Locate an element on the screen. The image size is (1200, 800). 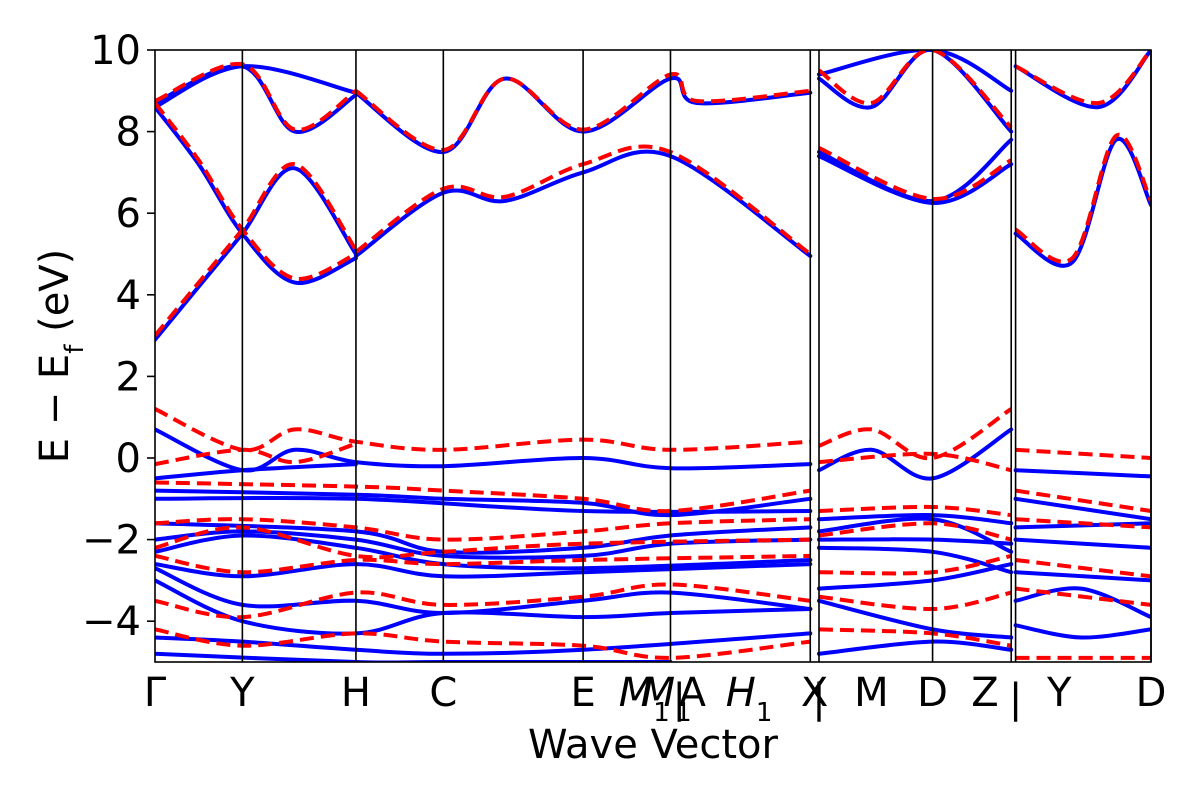
x-tick-label: X is located at coordinates (814, 693).